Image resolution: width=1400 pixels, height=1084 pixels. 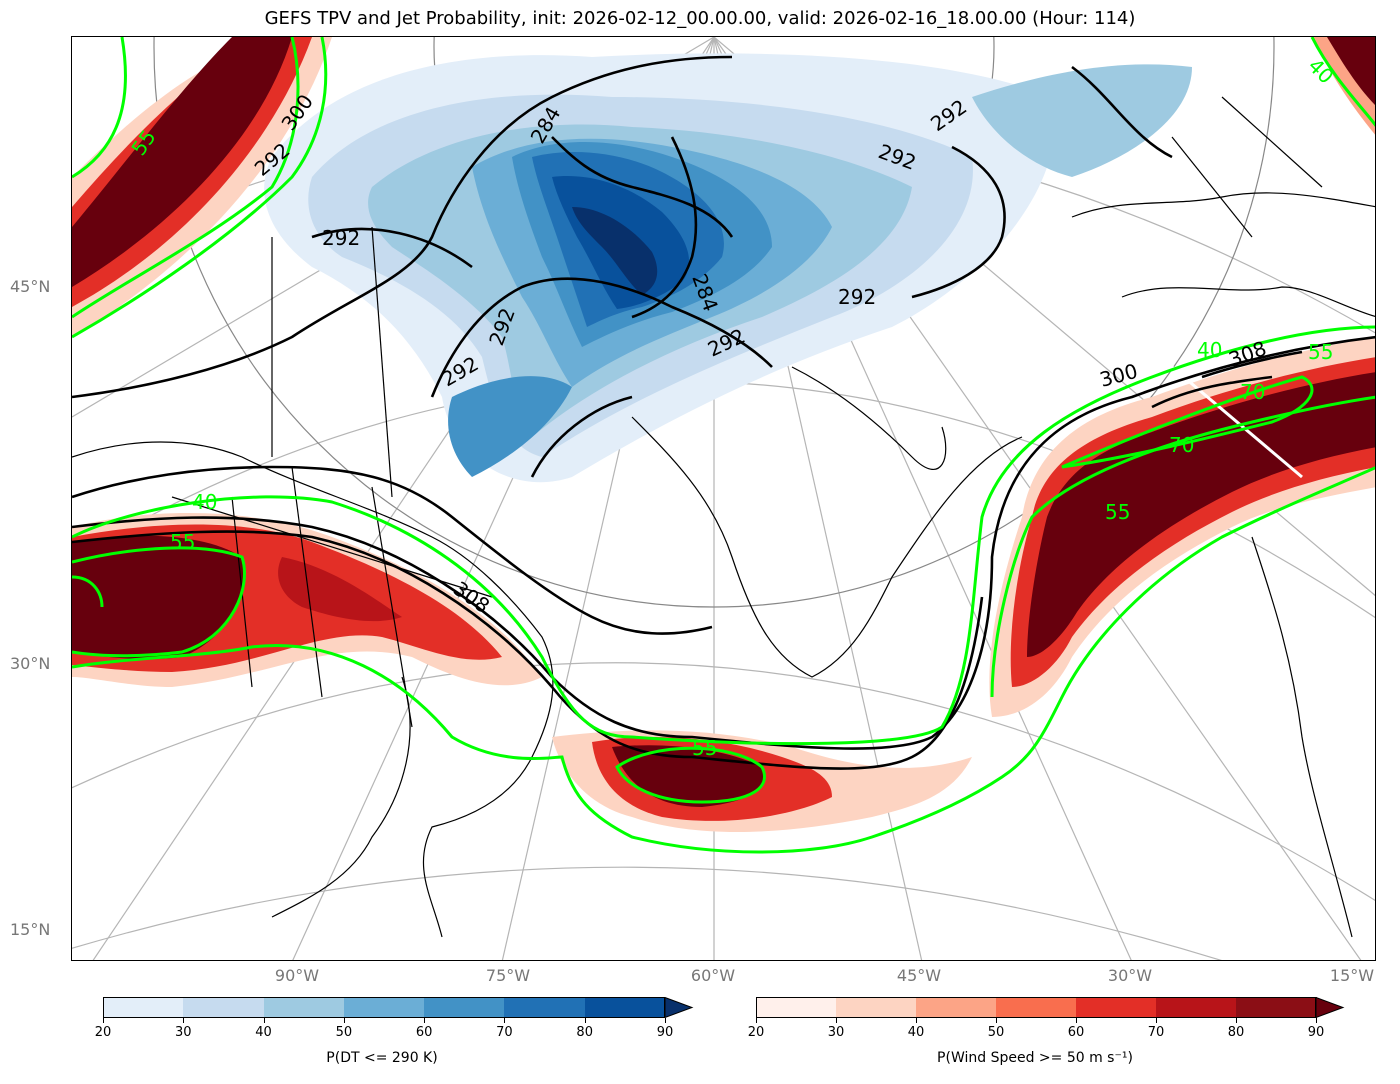 What do you see at coordinates (1130, 975) in the screenshot?
I see `lon-label: 30°W` at bounding box center [1130, 975].